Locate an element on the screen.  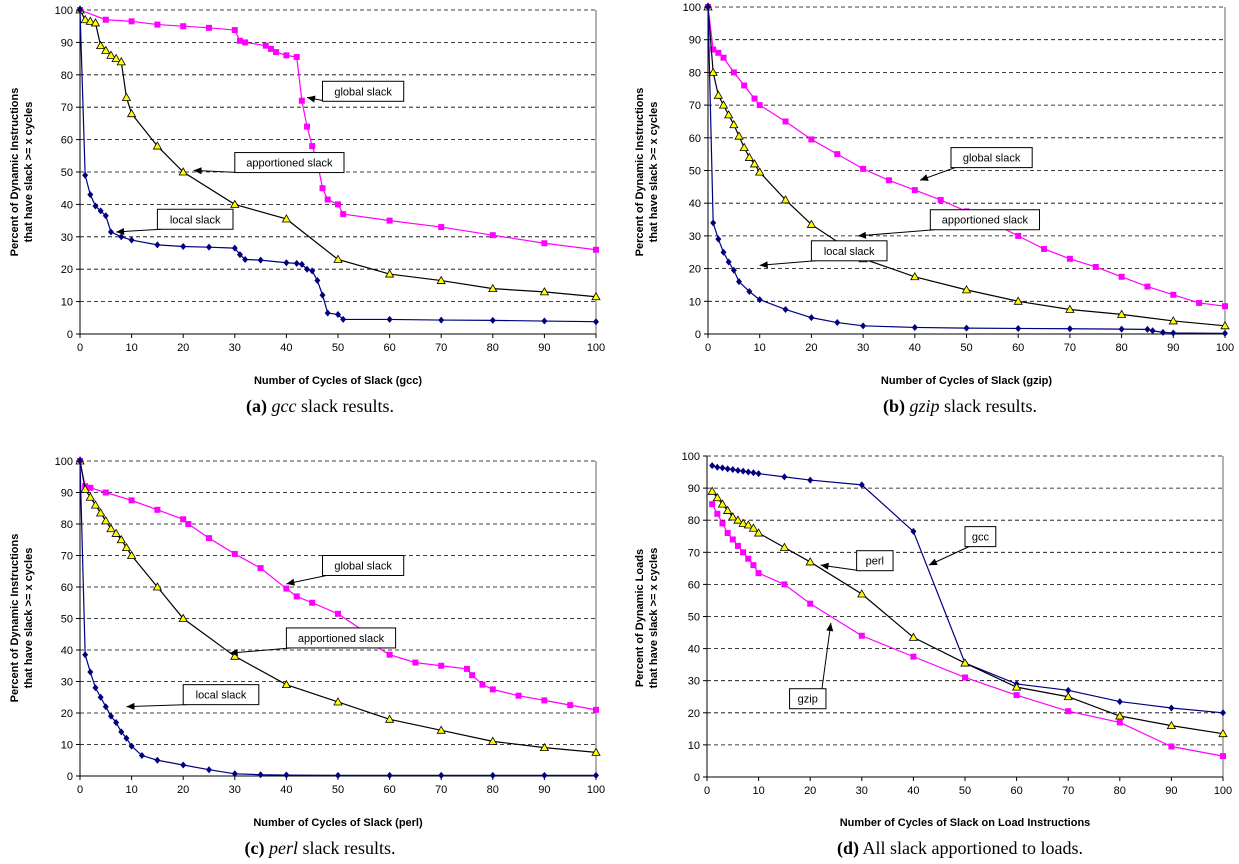
y-tick-label: 10 is located at coordinates (67, 746).